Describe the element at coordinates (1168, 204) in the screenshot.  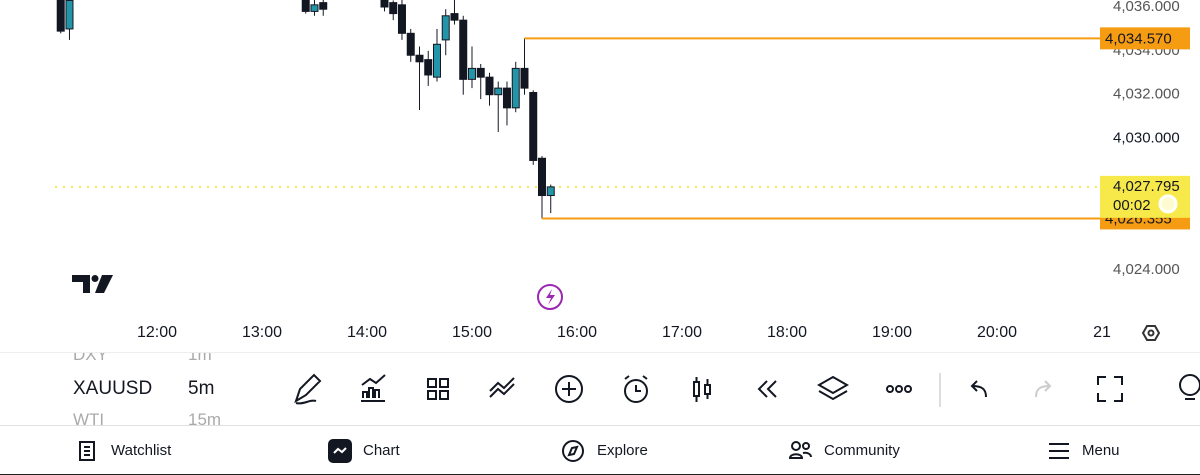
I see `live-dot` at that location.